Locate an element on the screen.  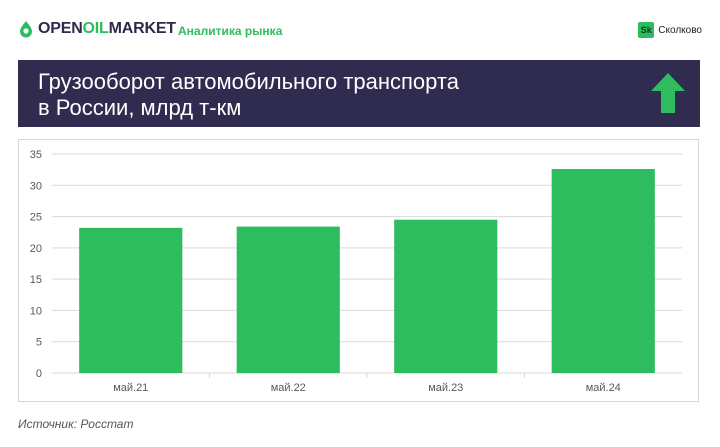
page-title-line-1: Грузооборот автомобильного транспорта is located at coordinates (248, 81).